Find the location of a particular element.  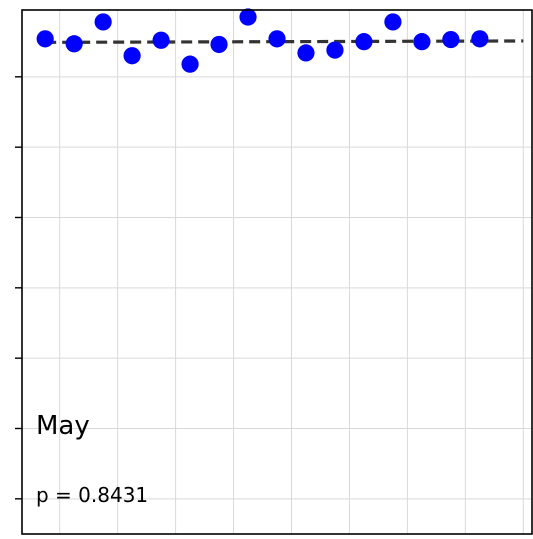

data-points is located at coordinates (262, 40).